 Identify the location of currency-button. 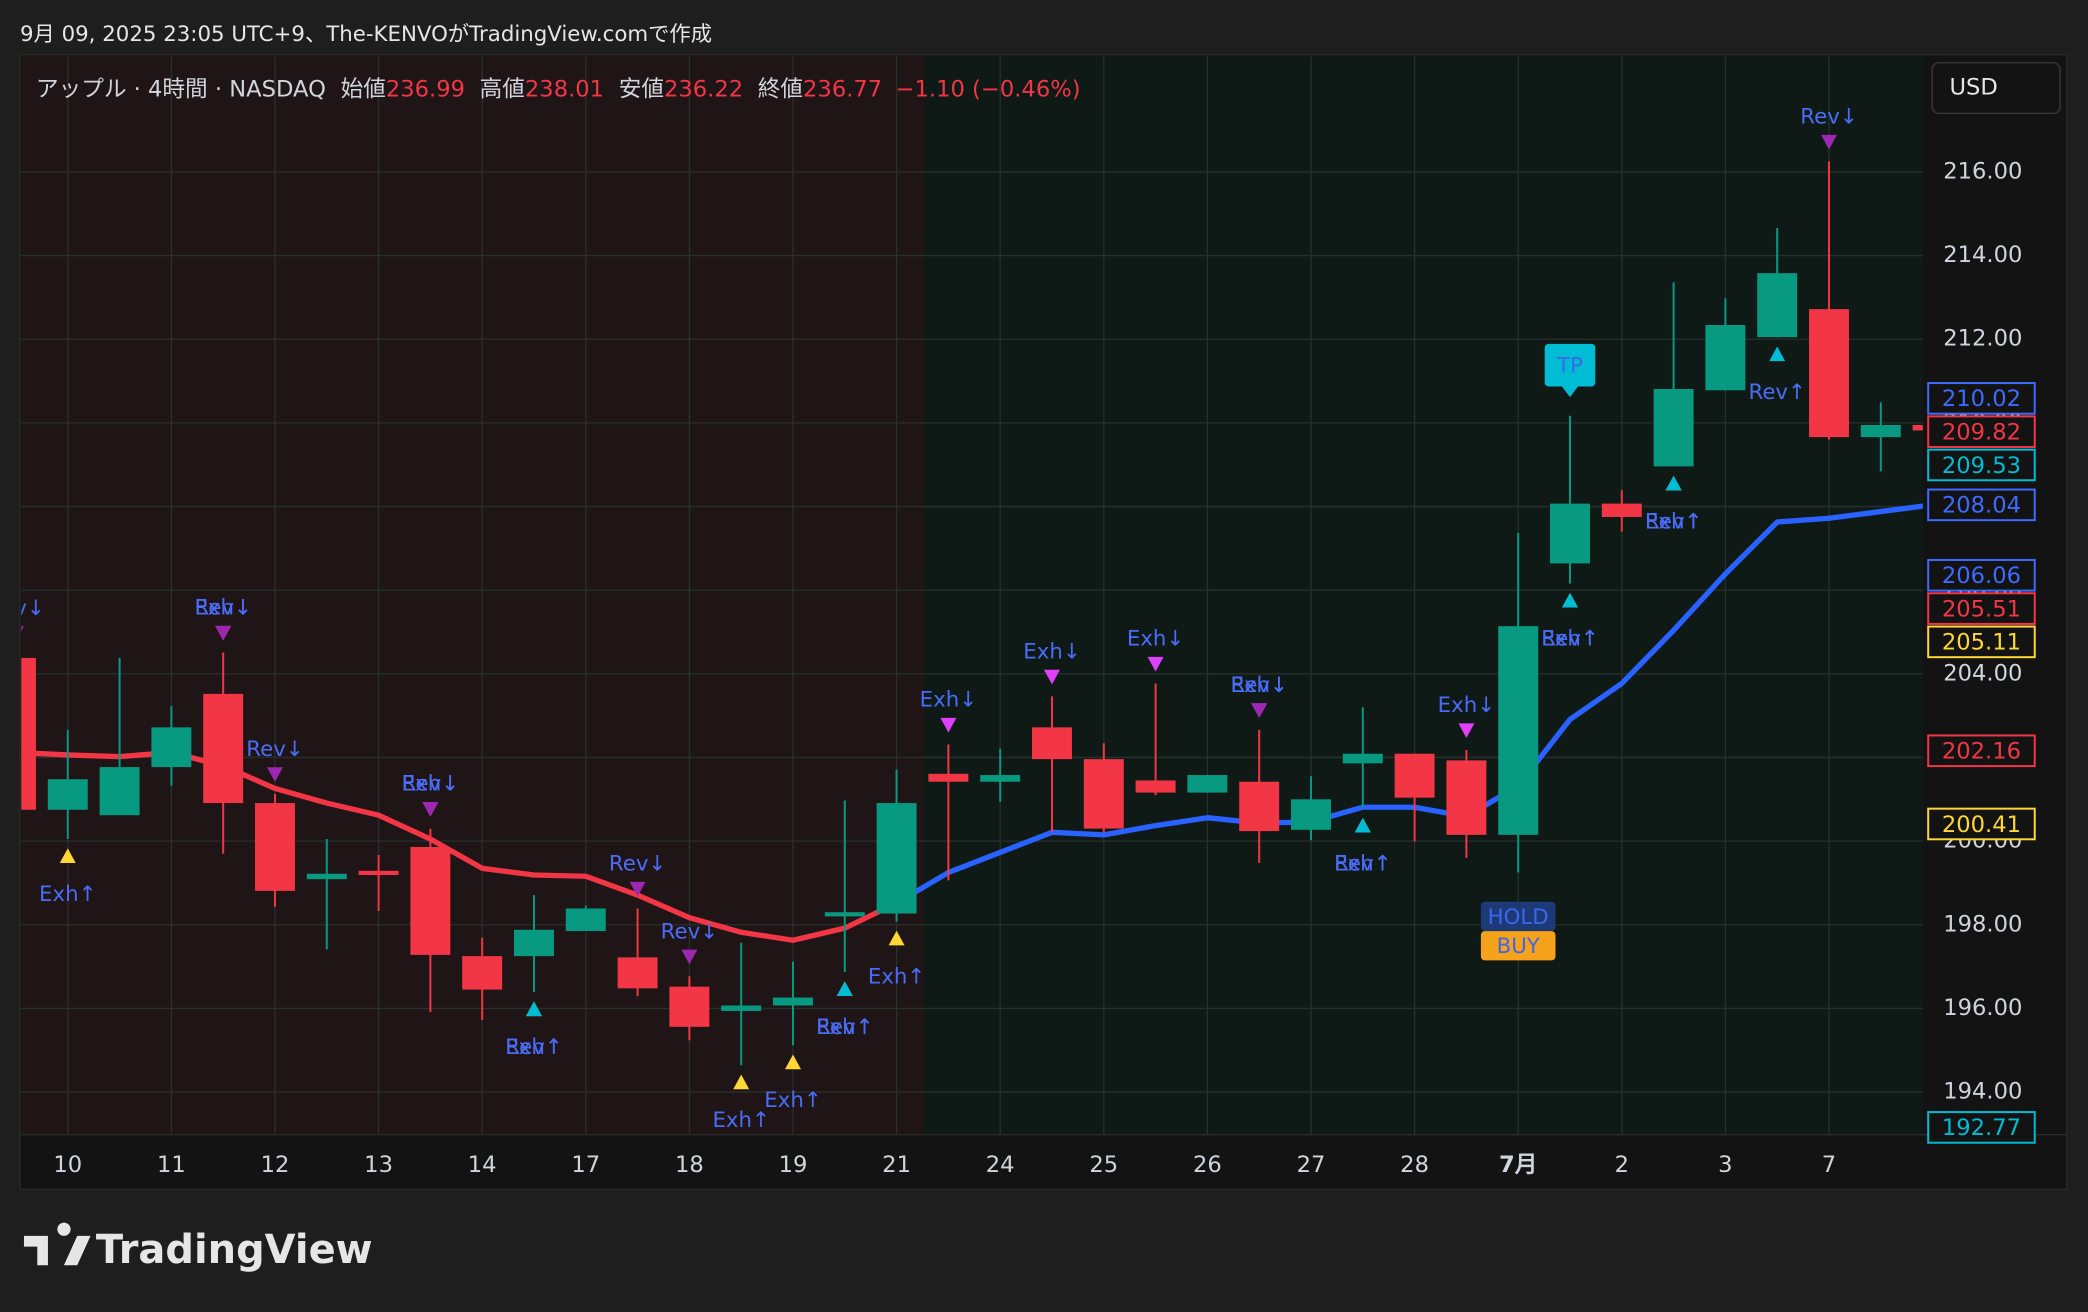
(1996, 88).